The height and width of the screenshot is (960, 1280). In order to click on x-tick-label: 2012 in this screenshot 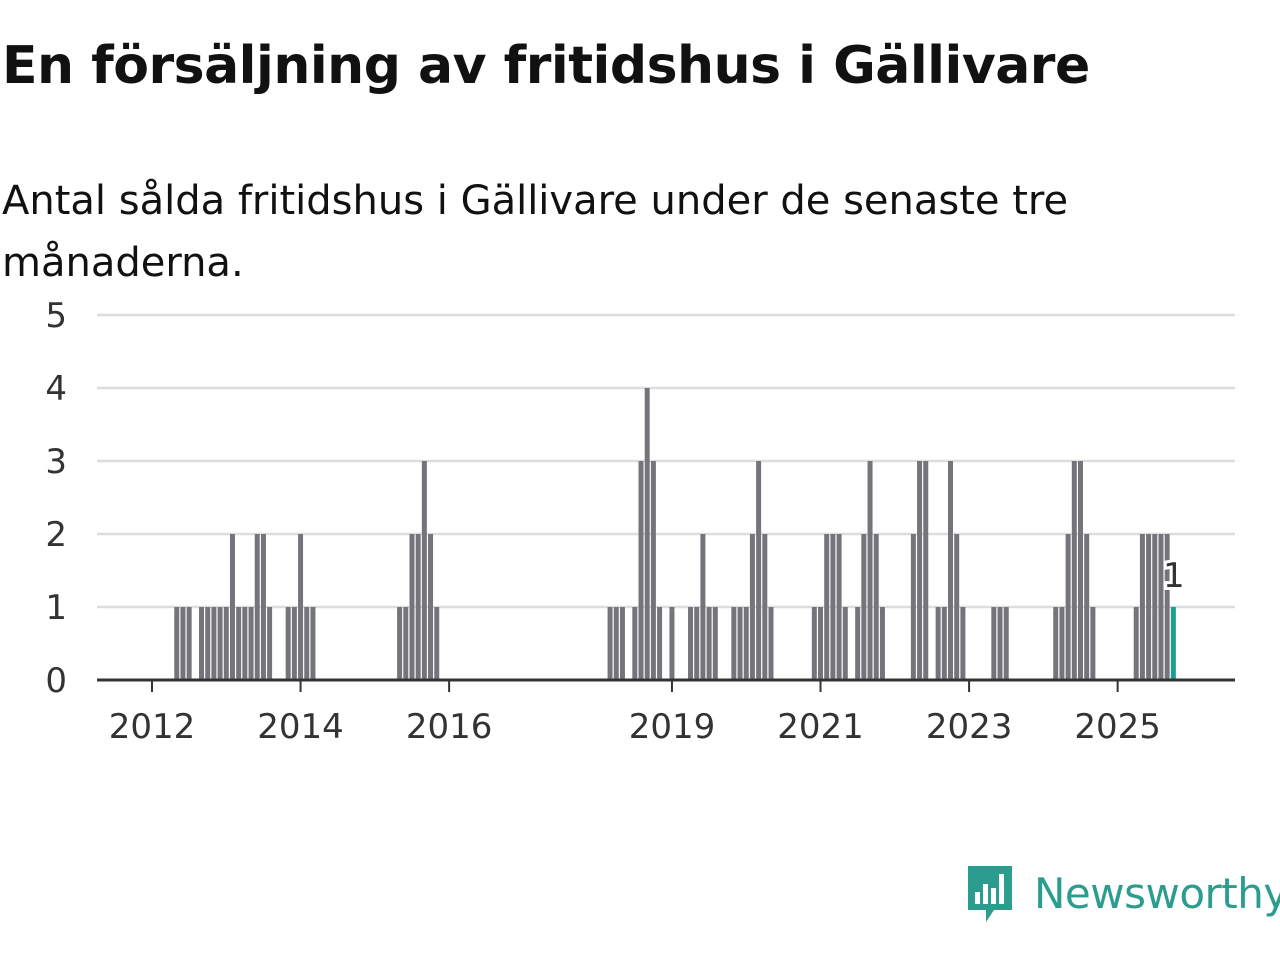, I will do `click(152, 727)`.